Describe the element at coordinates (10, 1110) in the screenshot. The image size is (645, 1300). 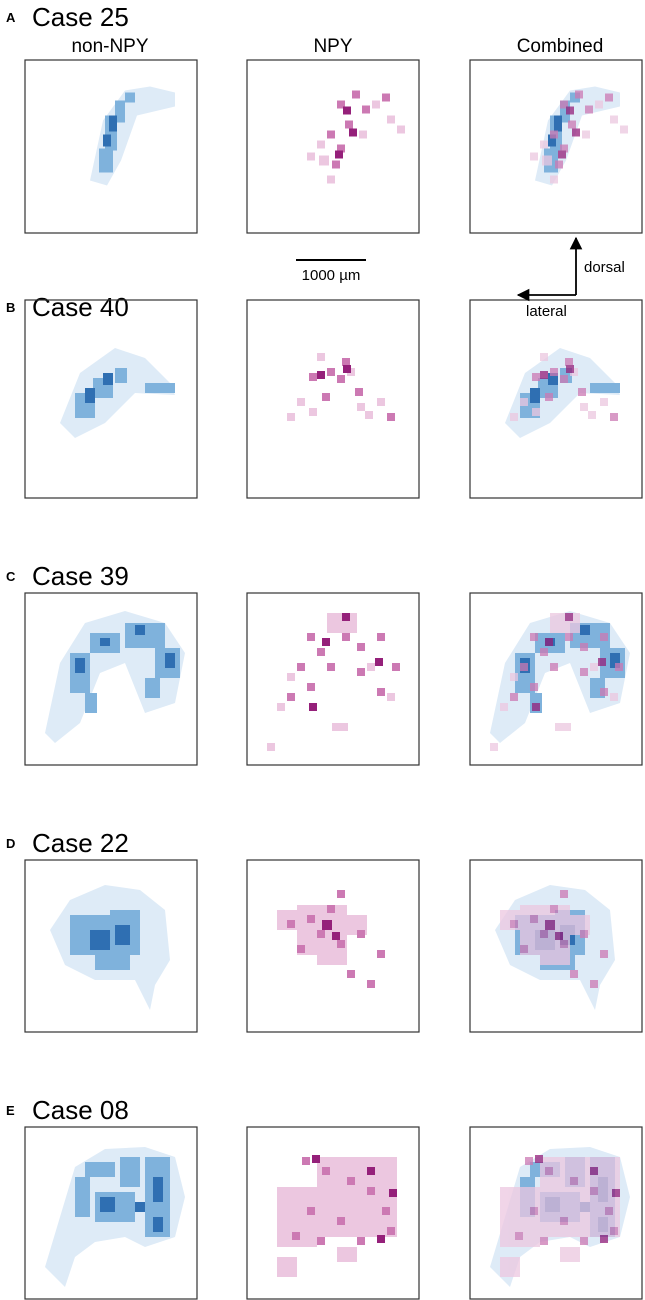
I see `panel-letter: E` at that location.